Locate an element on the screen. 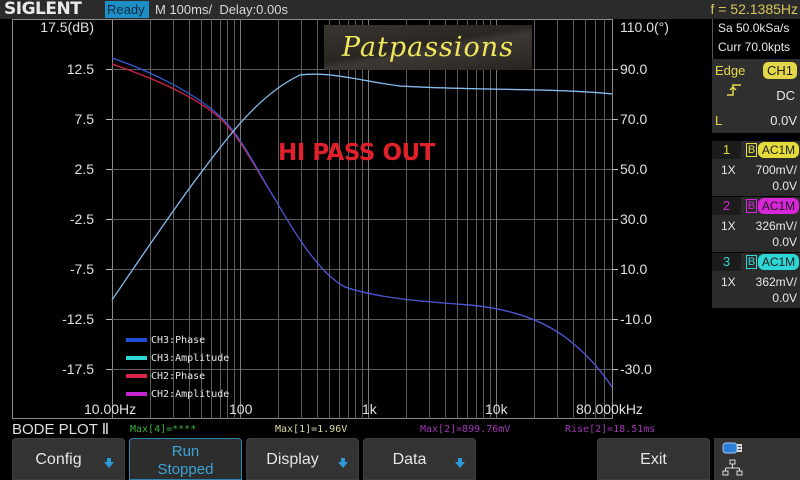  channel-number: 2 is located at coordinates (726, 206).